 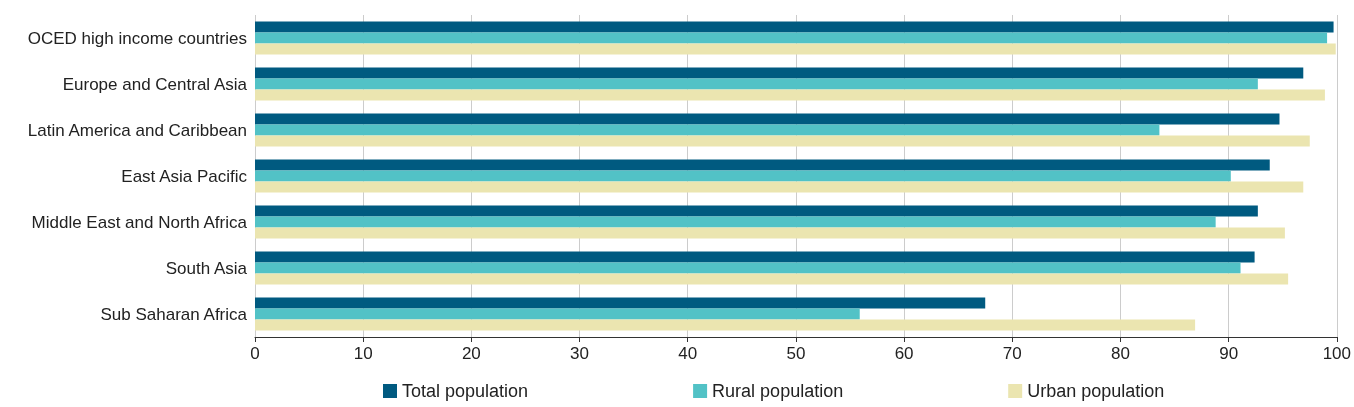 I want to click on x-tick-label: 80, so click(x=1120, y=353).